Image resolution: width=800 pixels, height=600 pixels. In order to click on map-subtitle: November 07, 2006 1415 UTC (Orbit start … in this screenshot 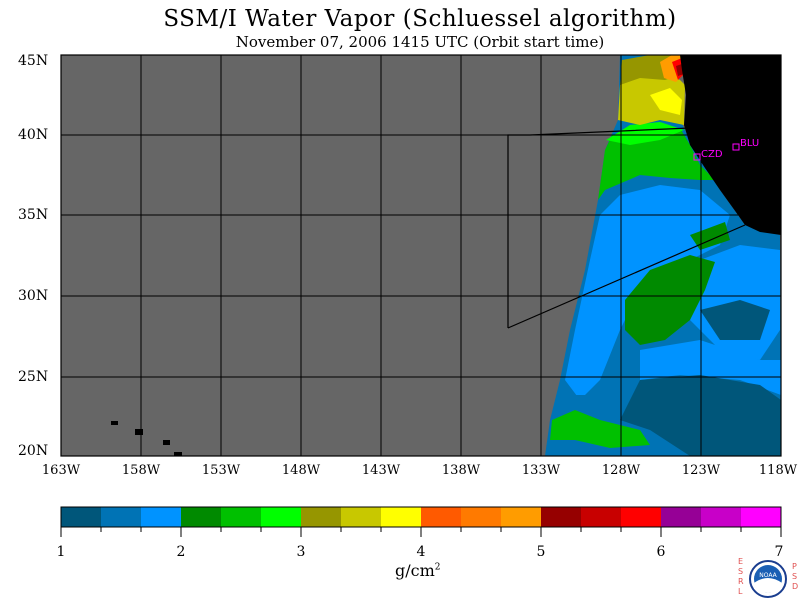, I will do `click(420, 42)`.